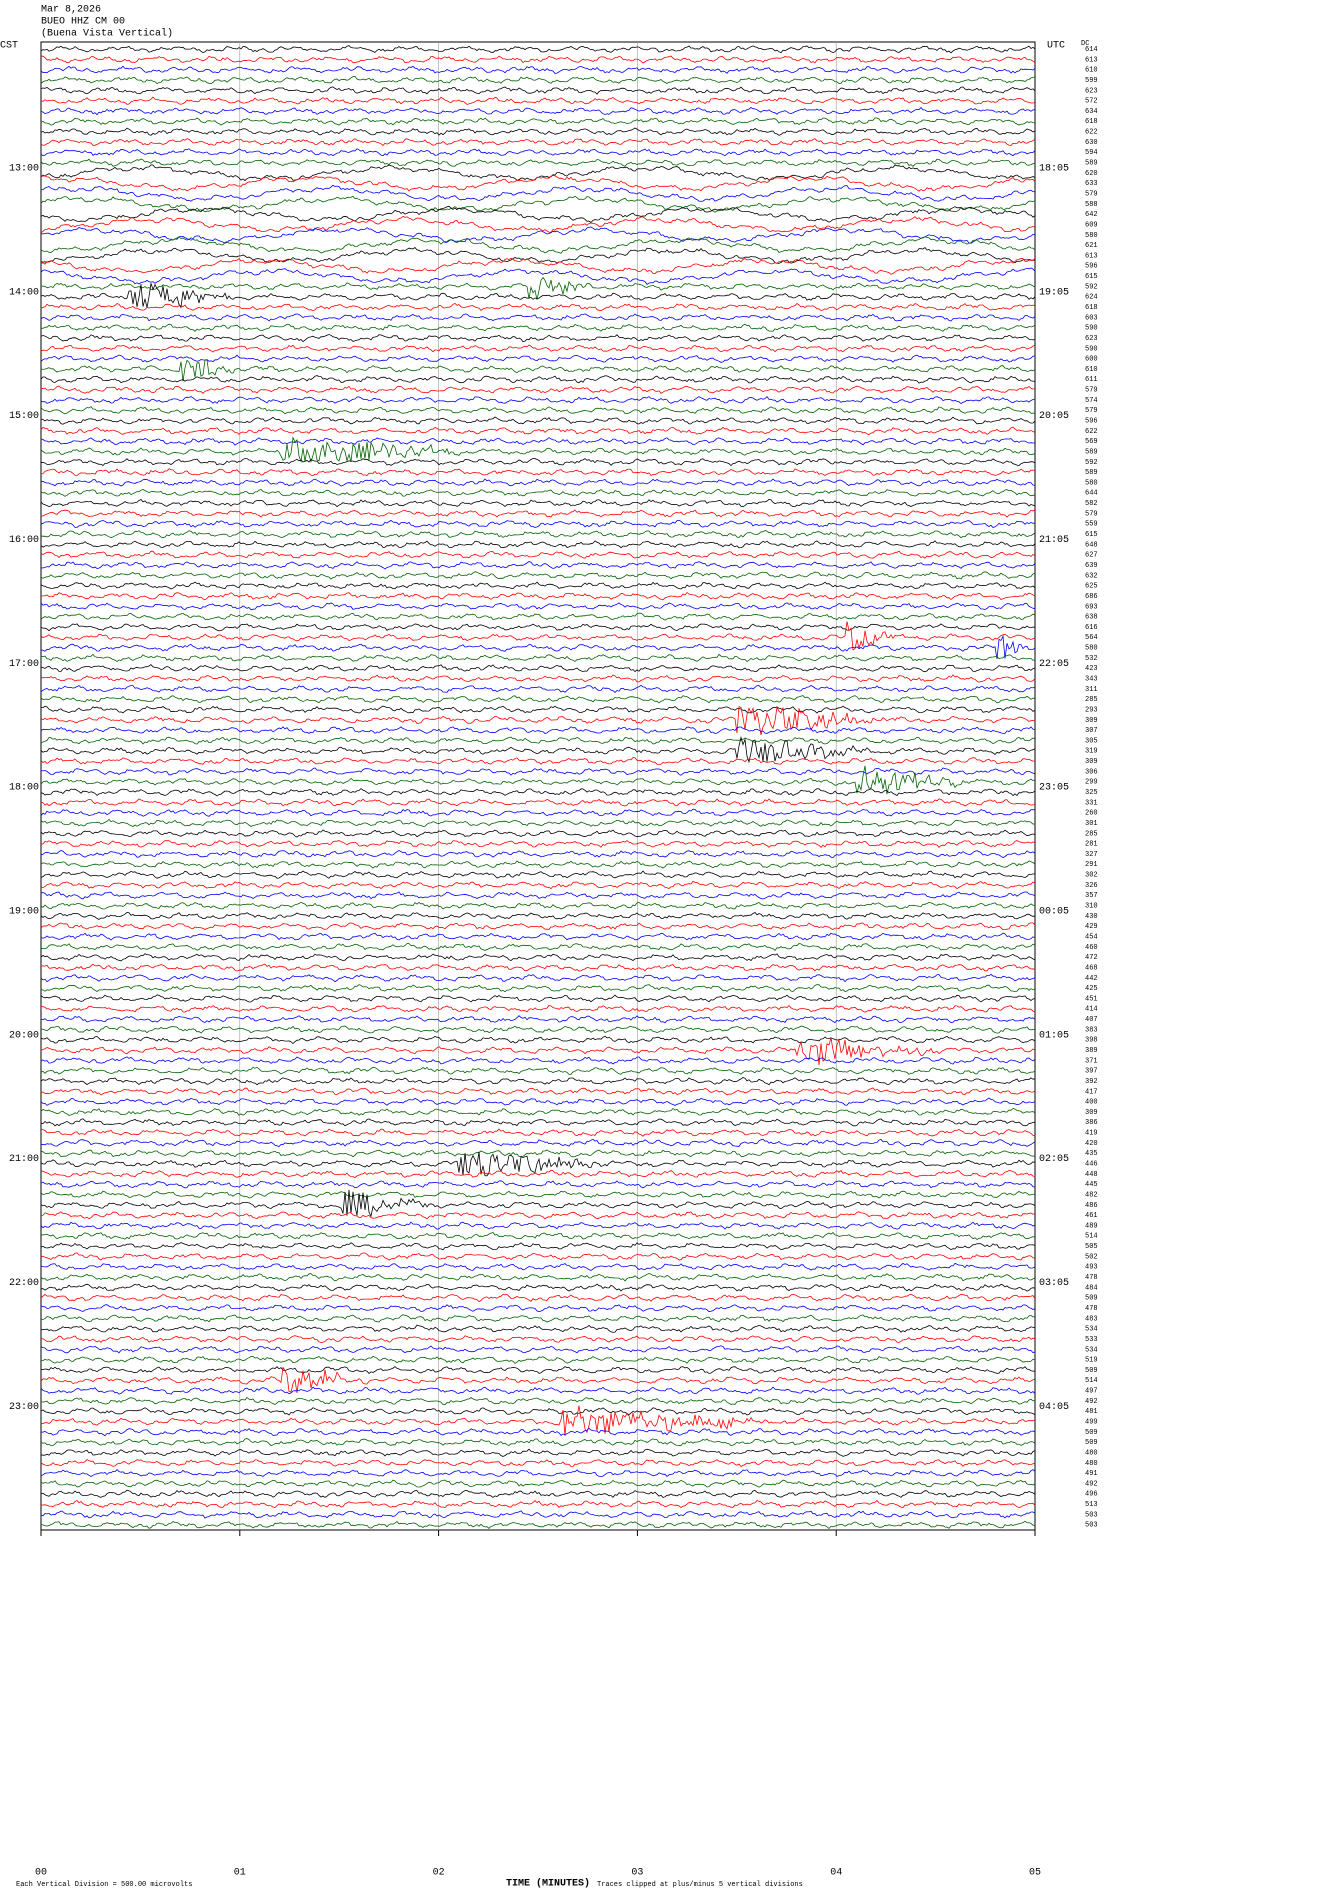 This screenshot has height=1894, width=1330. What do you see at coordinates (1091, 1402) in the screenshot?
I see `dc-value: 492` at bounding box center [1091, 1402].